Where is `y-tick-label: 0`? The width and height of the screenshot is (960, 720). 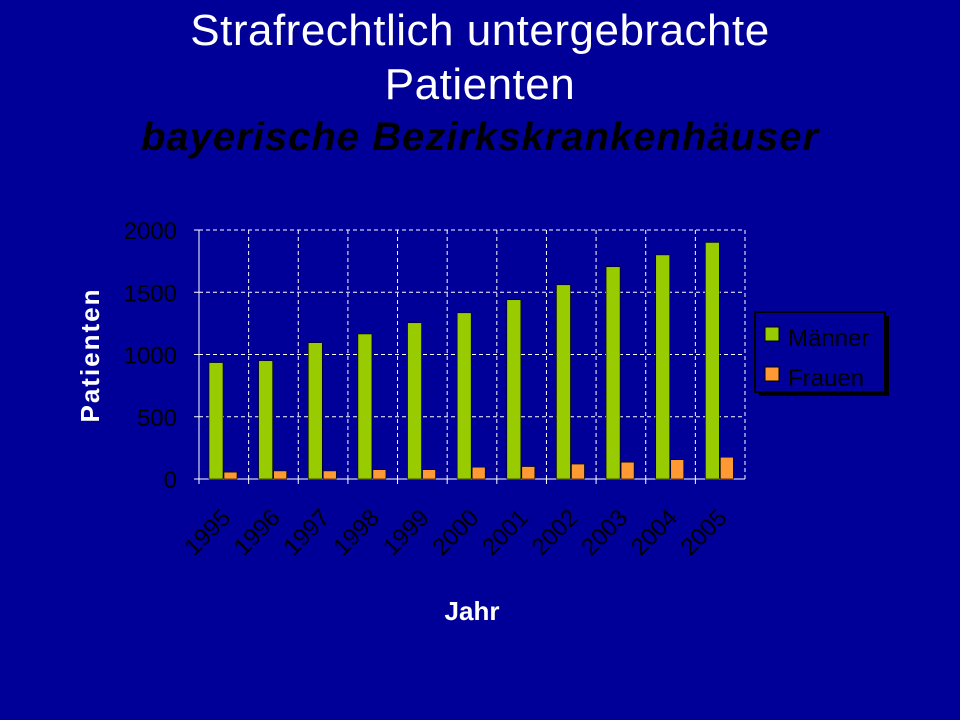
y-tick-label: 0 is located at coordinates (170, 480).